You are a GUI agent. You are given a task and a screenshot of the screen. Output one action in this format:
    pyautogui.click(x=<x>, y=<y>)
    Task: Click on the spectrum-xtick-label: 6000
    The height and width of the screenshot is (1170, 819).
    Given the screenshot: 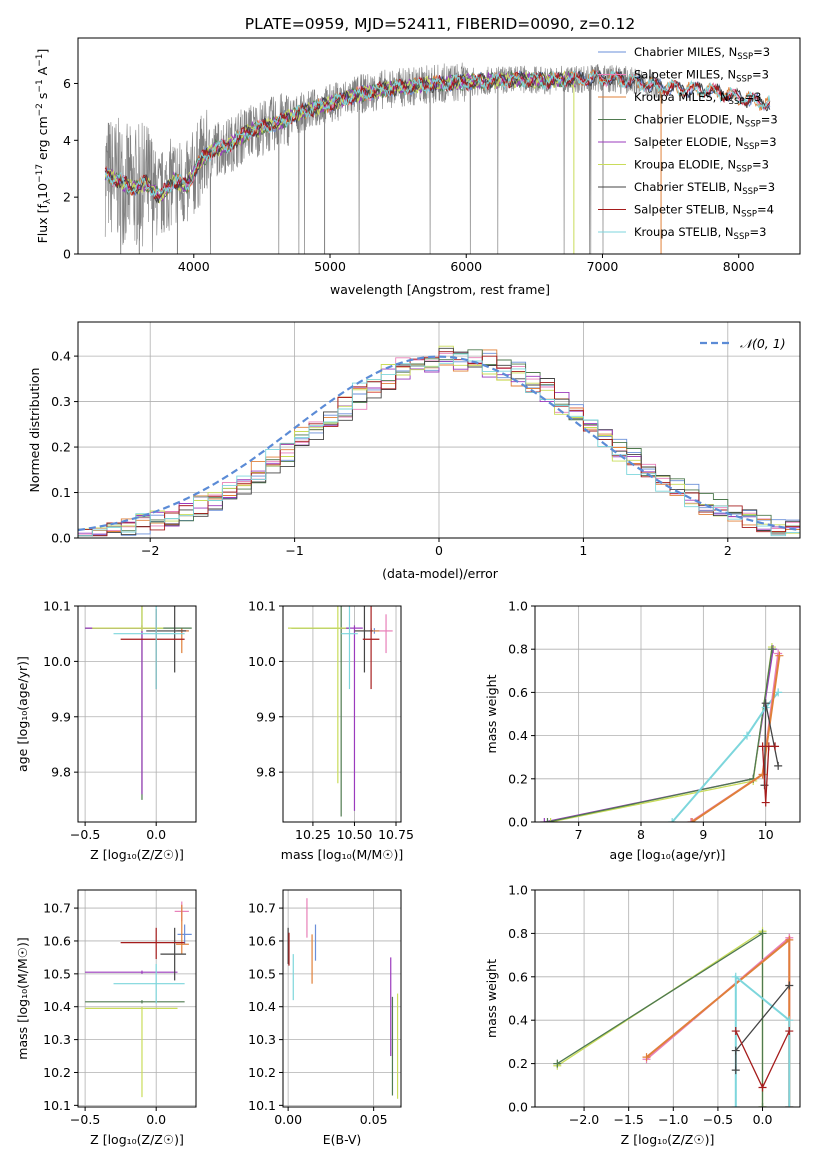 What is the action you would take?
    pyautogui.click(x=466, y=266)
    